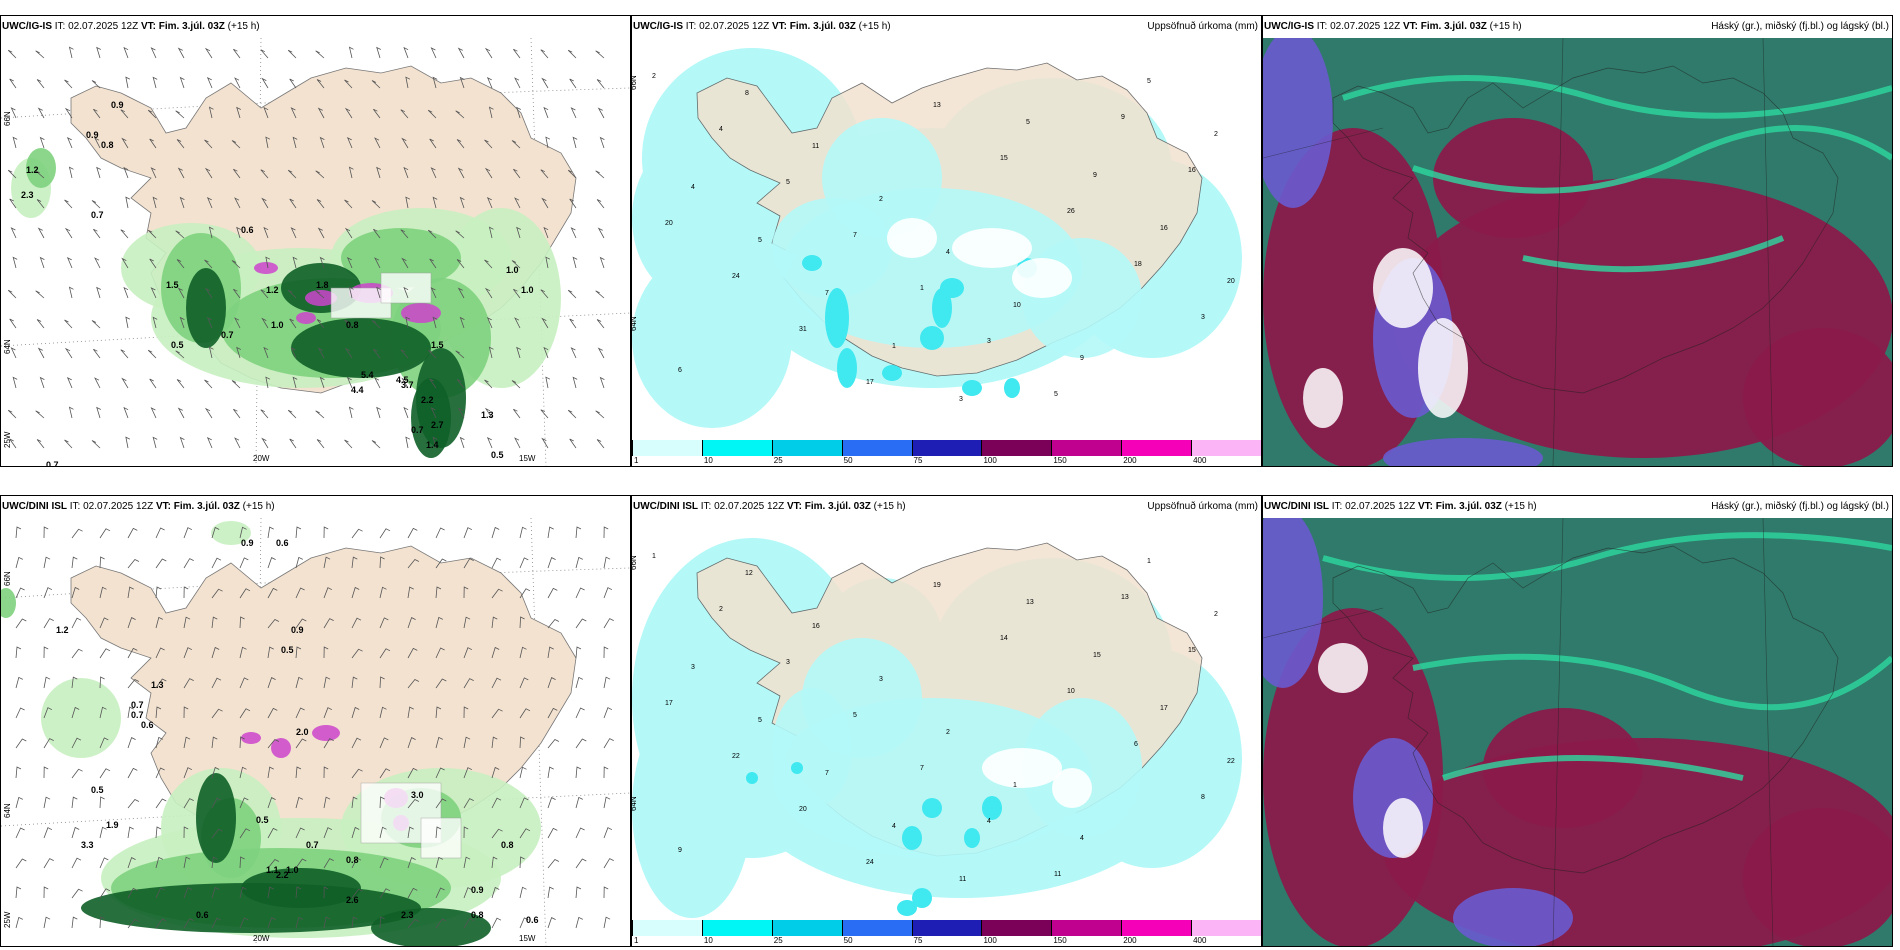  What do you see at coordinates (828, 506) in the screenshot?
I see `valid-time: VT: Fim. 3.júl. 03Z` at bounding box center [828, 506].